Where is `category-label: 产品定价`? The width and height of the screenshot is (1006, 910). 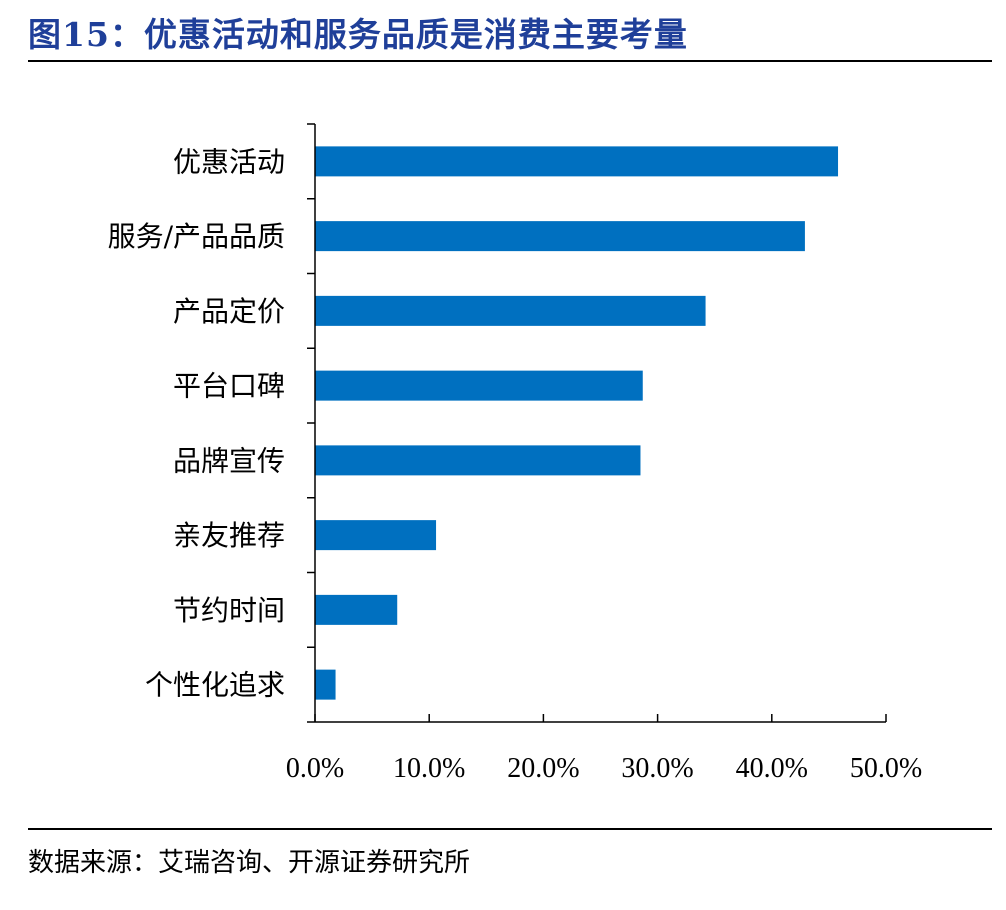
category-label: 产品定价 is located at coordinates (229, 311).